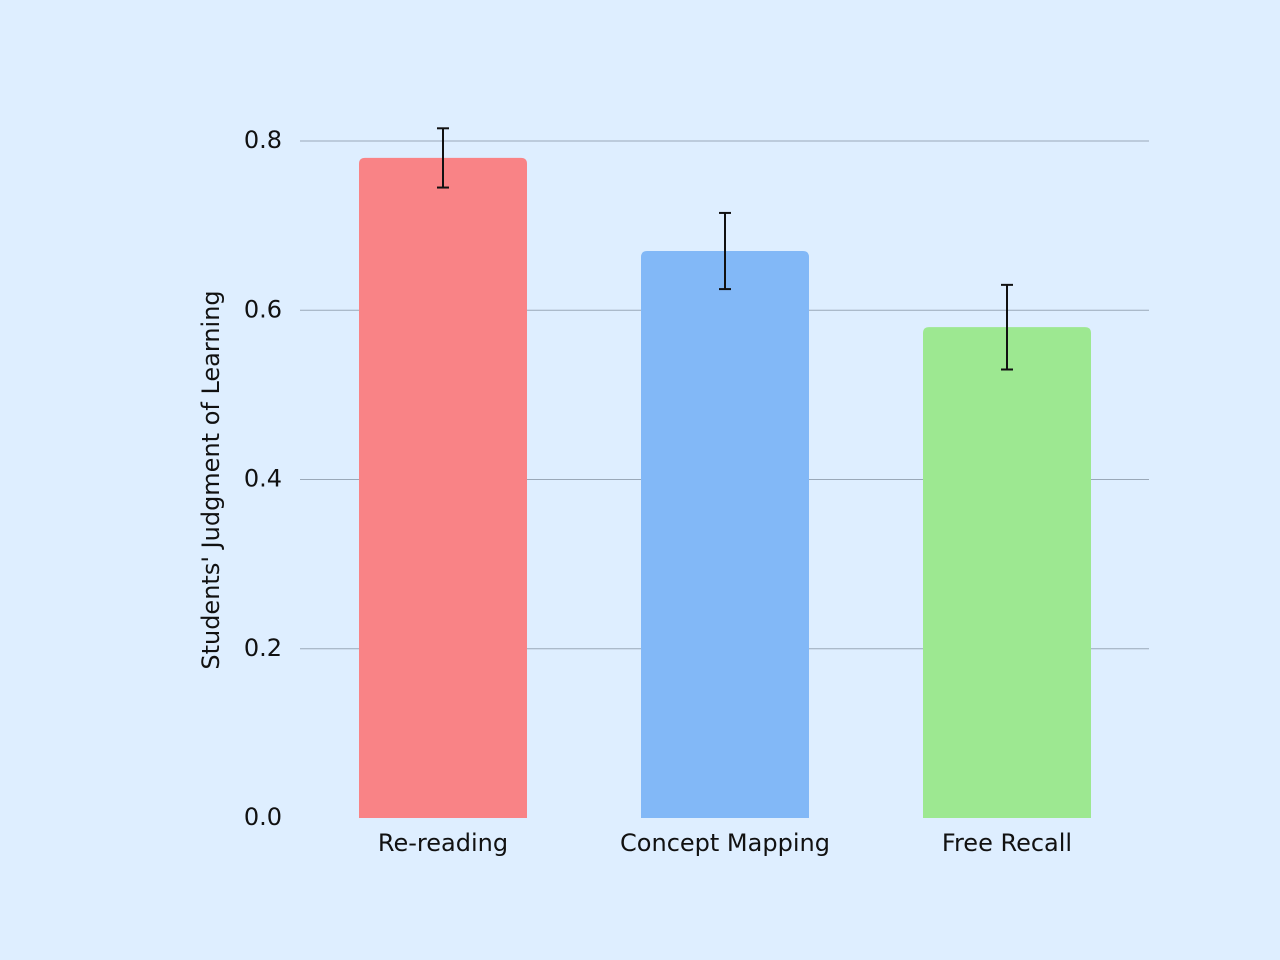 The height and width of the screenshot is (960, 1280). I want to click on x-tick-label: Concept Mapping, so click(725, 843).